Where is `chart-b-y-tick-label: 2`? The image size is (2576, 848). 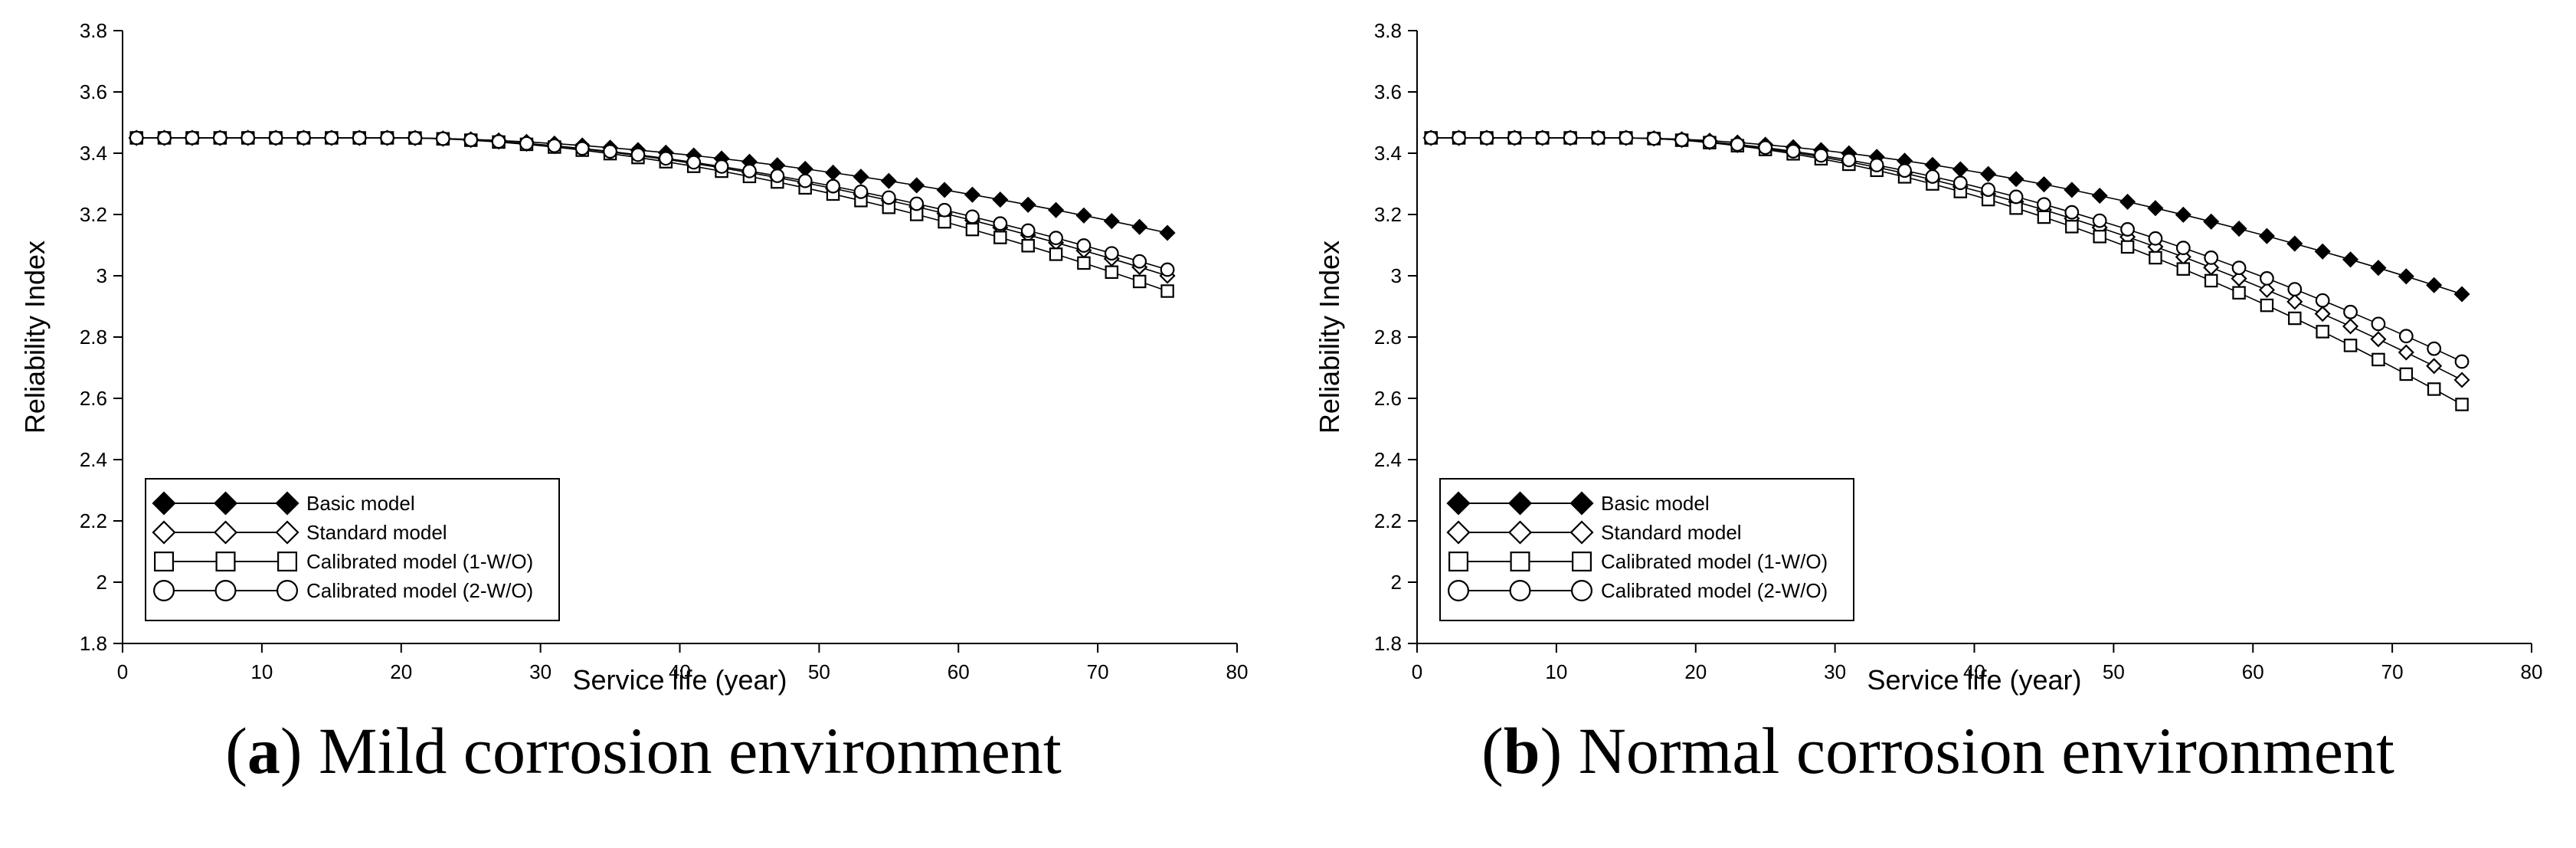
chart-b-y-tick-label: 2 is located at coordinates (1396, 582).